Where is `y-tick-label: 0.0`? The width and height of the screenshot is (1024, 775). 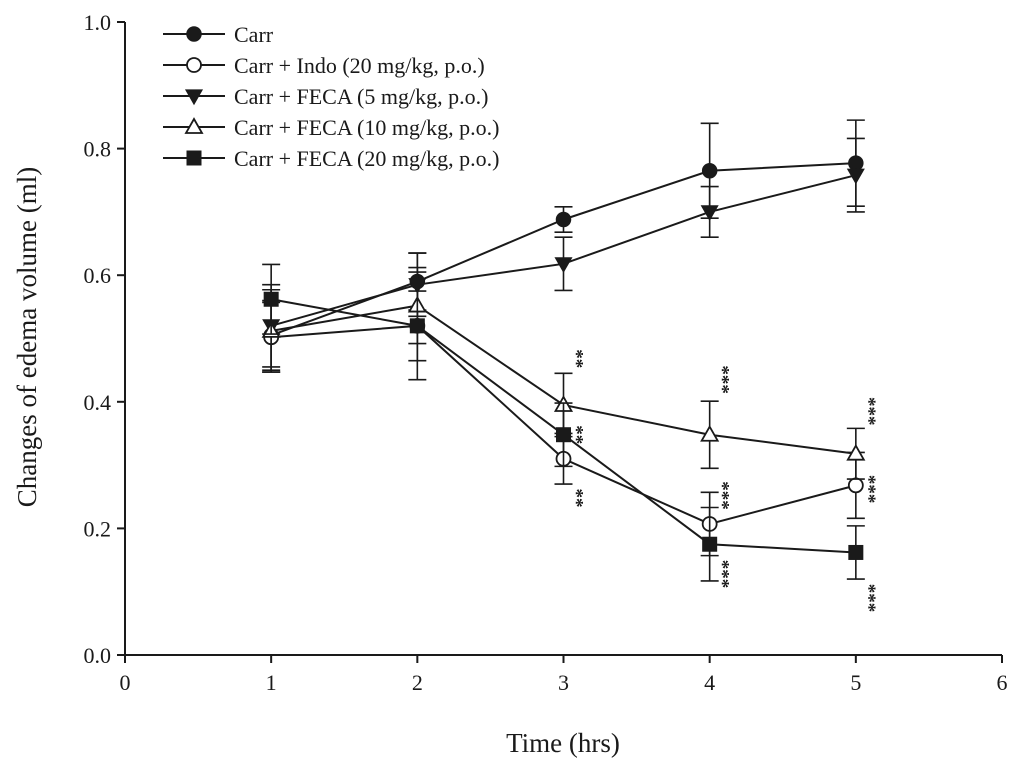 y-tick-label: 0.0 is located at coordinates (98, 655).